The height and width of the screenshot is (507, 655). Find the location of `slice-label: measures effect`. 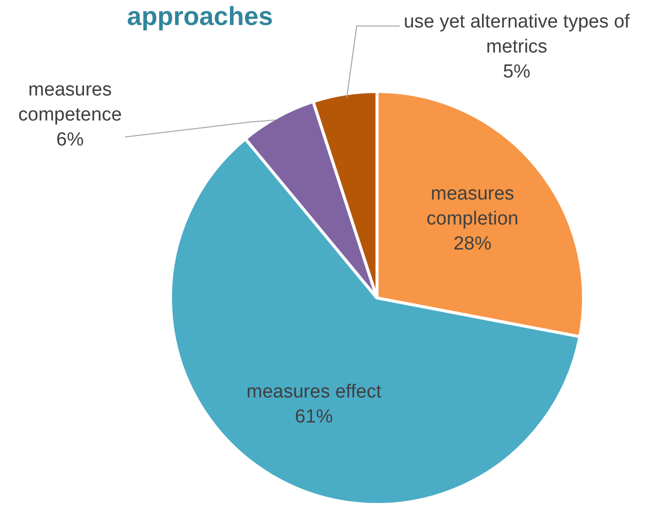

slice-label: measures effect is located at coordinates (314, 391).